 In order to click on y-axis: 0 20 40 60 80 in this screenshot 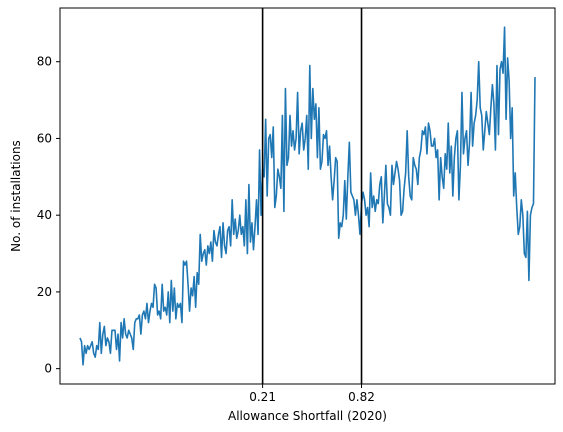, I will do `click(48, 215)`.